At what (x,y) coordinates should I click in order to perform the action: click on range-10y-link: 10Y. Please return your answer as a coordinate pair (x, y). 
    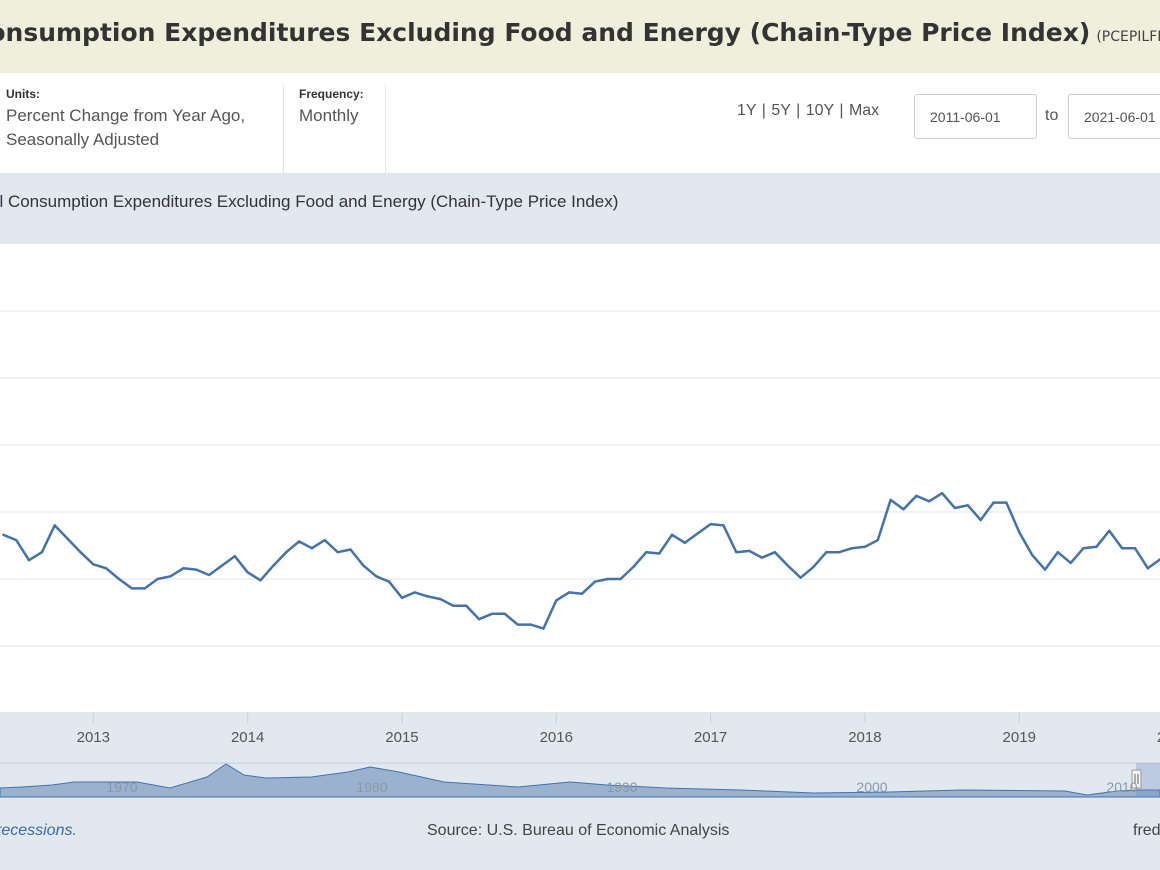
    Looking at the image, I should click on (819, 110).